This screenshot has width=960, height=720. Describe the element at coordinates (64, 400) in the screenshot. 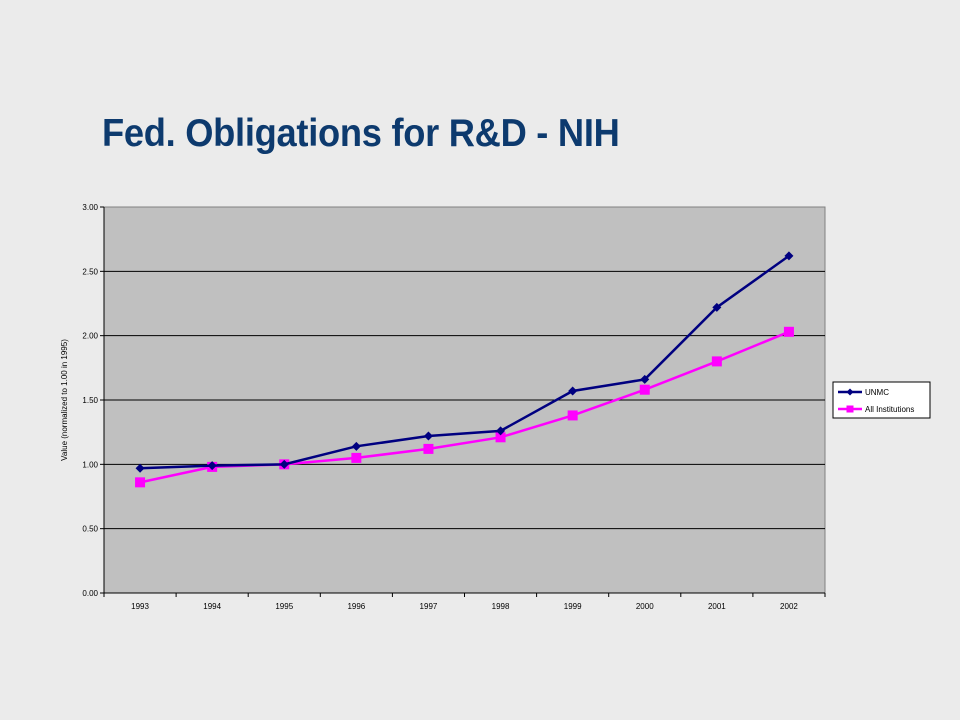

I see `y-axis-label: Value (normalized to 1.00 in 1995)` at that location.